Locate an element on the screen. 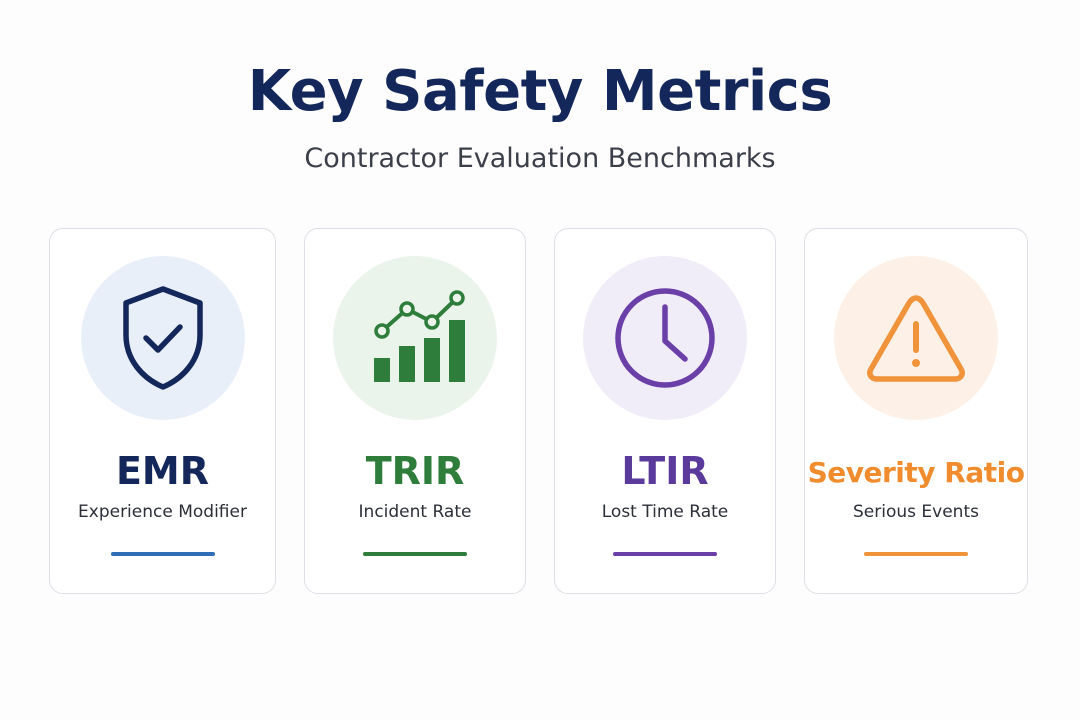 This screenshot has height=720, width=1080. icon-circle-trir is located at coordinates (415, 338).